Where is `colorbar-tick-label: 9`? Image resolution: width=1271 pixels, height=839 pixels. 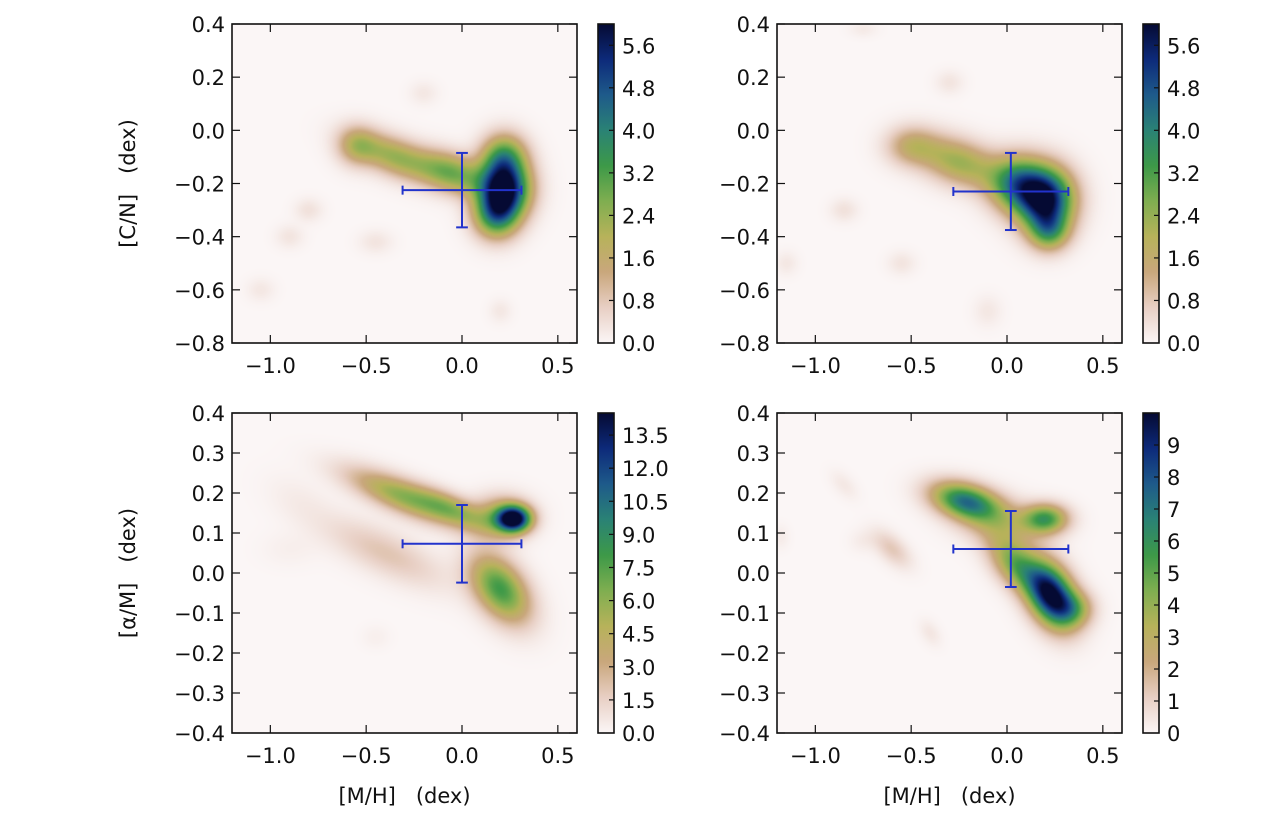
colorbar-tick-label: 9 is located at coordinates (1173, 446).